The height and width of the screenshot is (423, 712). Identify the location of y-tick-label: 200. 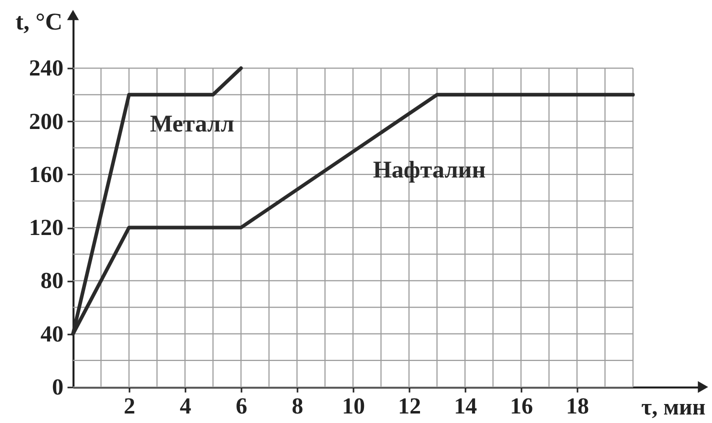
(46, 121).